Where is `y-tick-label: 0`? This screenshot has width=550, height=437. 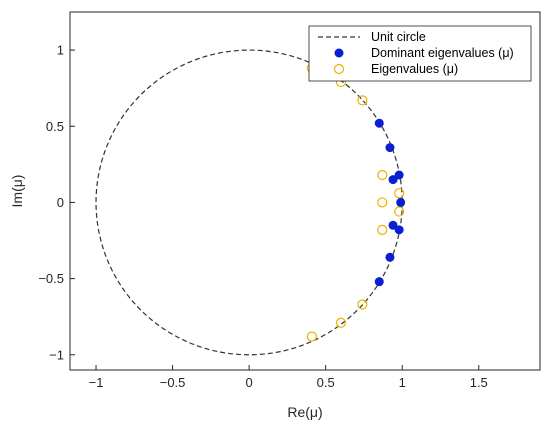 y-tick-label: 0 is located at coordinates (60, 202).